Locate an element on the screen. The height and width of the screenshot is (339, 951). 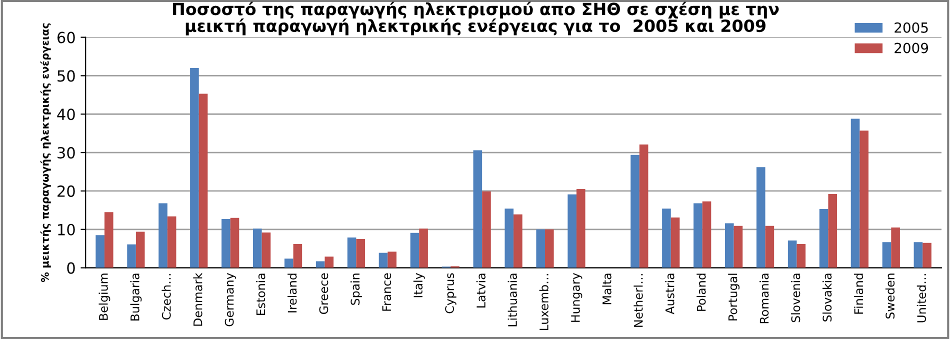
x-tick-label: Ireland is located at coordinates (292, 293).